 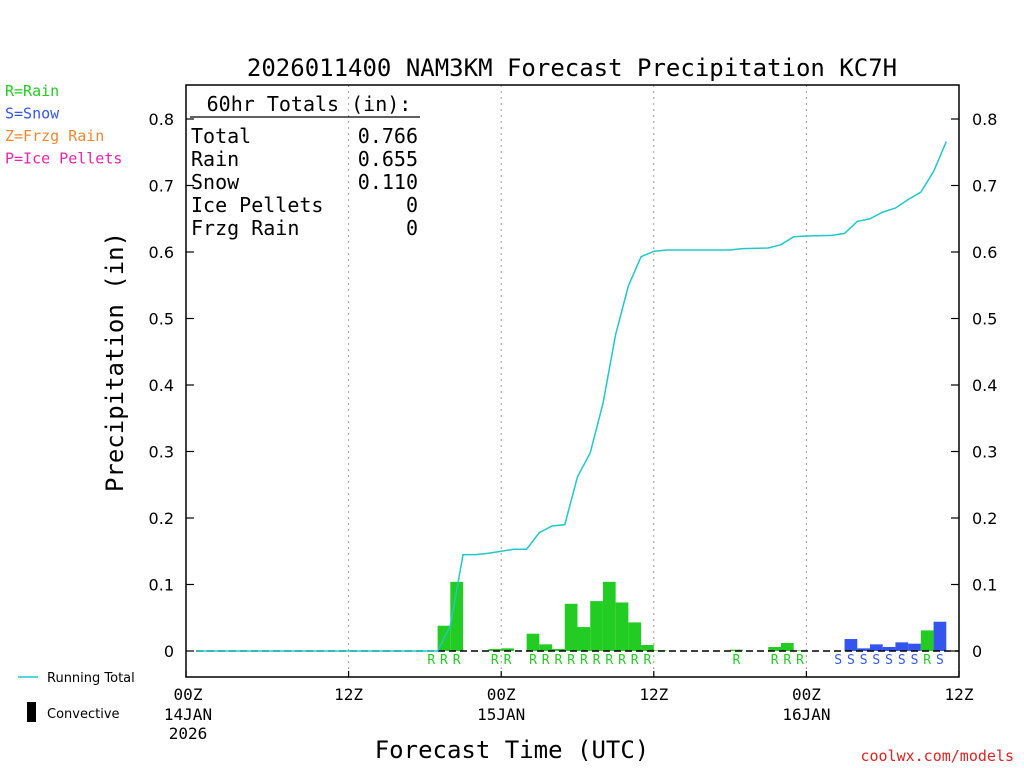 What do you see at coordinates (91, 678) in the screenshot?
I see `running-total-legend-label: Running Total` at bounding box center [91, 678].